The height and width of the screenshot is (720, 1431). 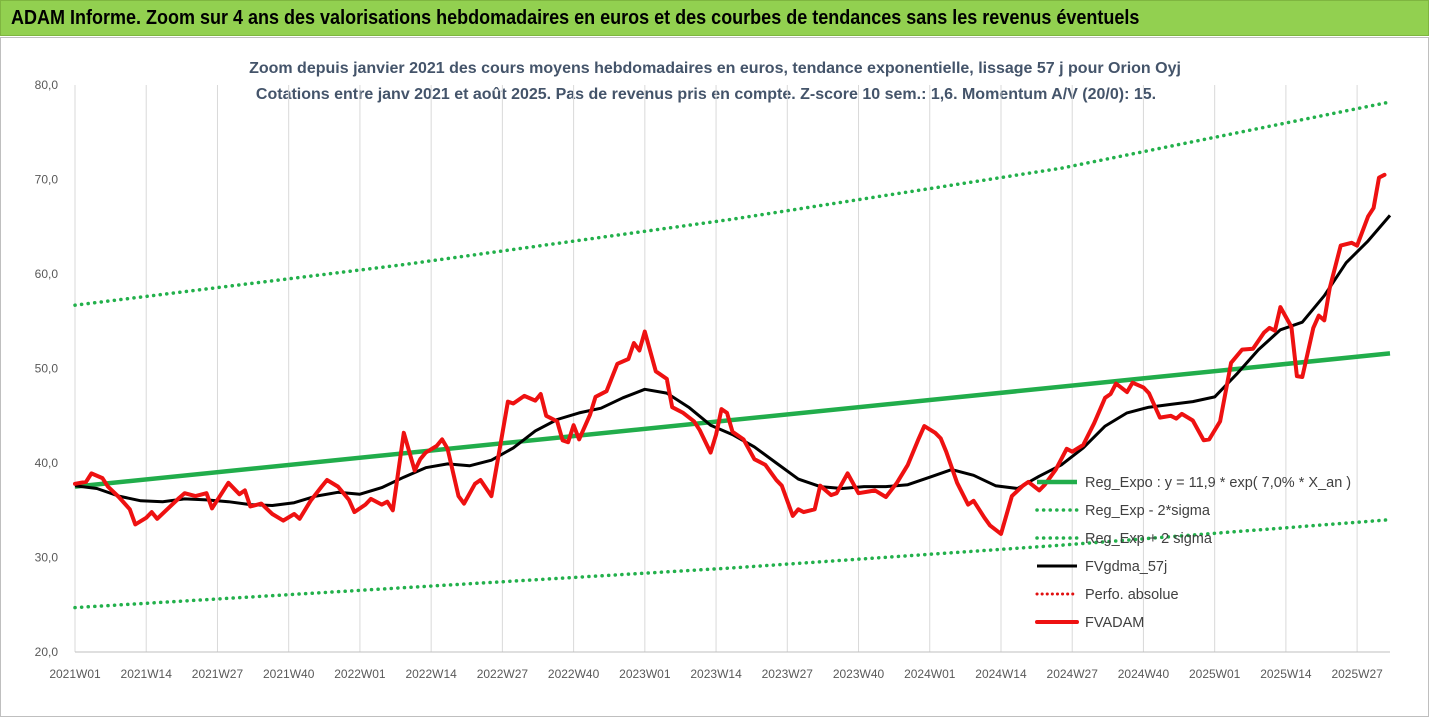 I want to click on y-tick-label: 60,0, so click(x=47, y=274).